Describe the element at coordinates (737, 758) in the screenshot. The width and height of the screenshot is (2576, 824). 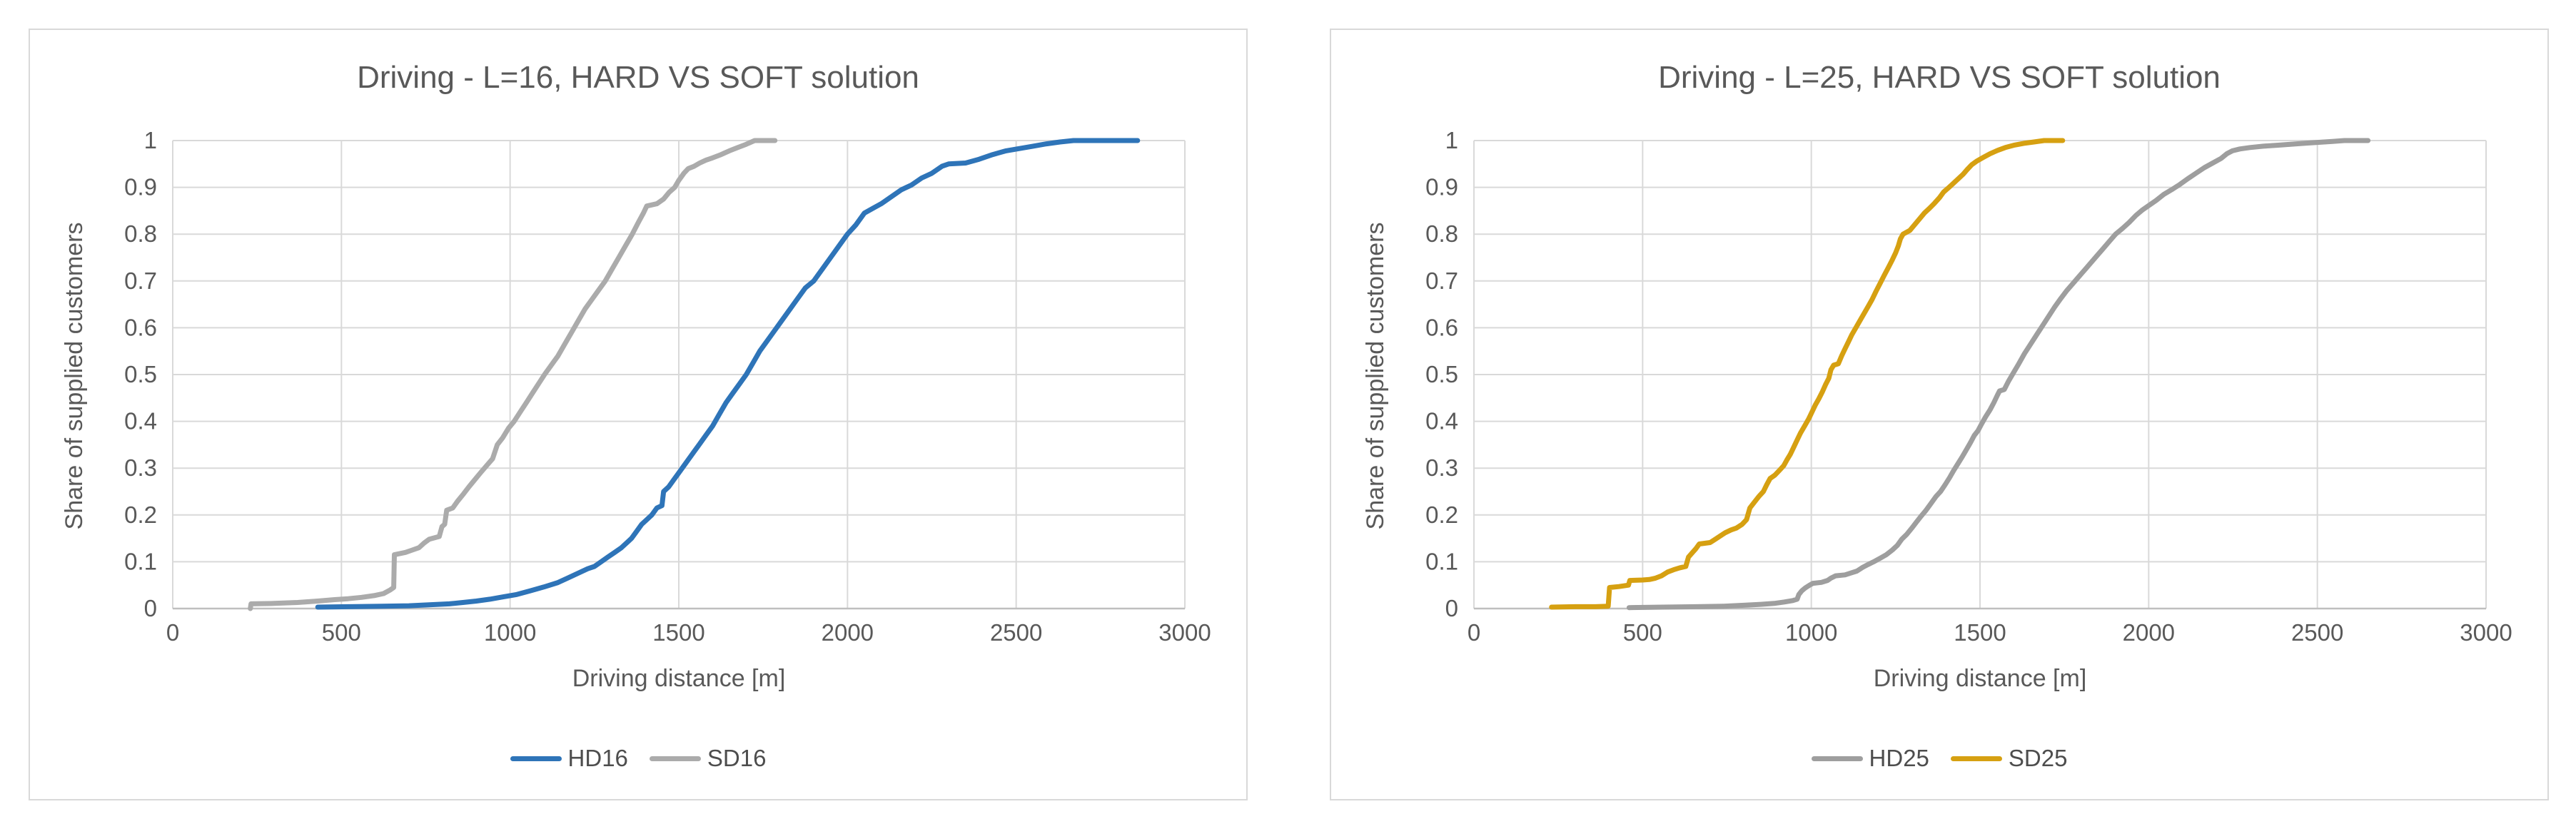
I see `legend-label: SD16` at that location.